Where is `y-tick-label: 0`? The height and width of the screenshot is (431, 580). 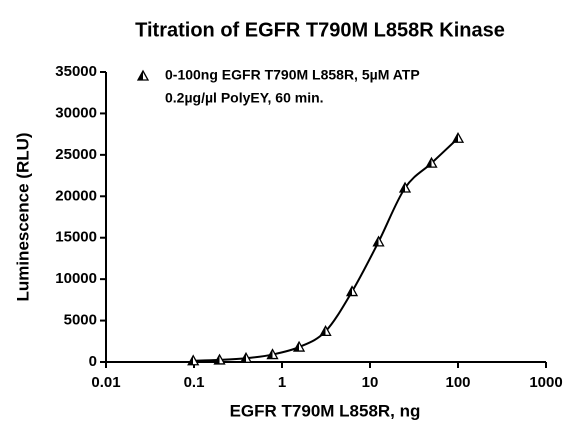
y-tick-label: 0 is located at coordinates (93, 361).